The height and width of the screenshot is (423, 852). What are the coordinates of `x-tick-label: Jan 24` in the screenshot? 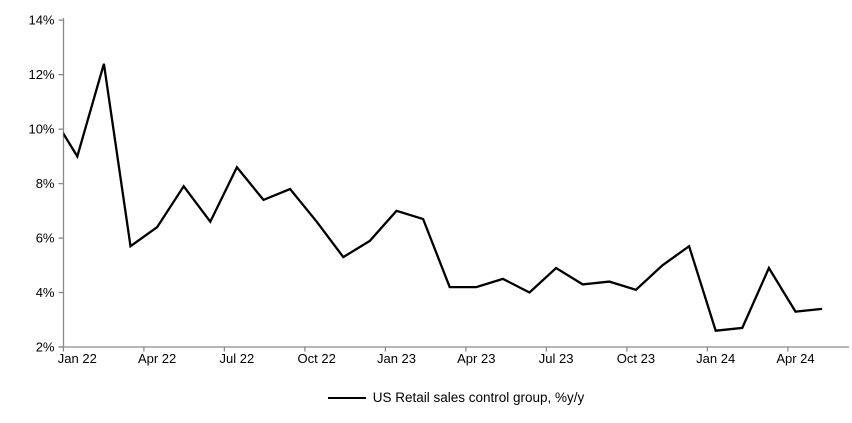 It's located at (715, 358).